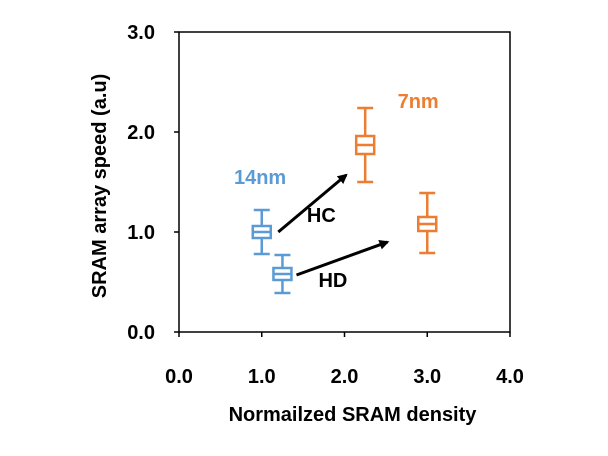 This screenshot has height=456, width=608. What do you see at coordinates (418, 102) in the screenshot?
I see `annotation-7nm: 7nm` at bounding box center [418, 102].